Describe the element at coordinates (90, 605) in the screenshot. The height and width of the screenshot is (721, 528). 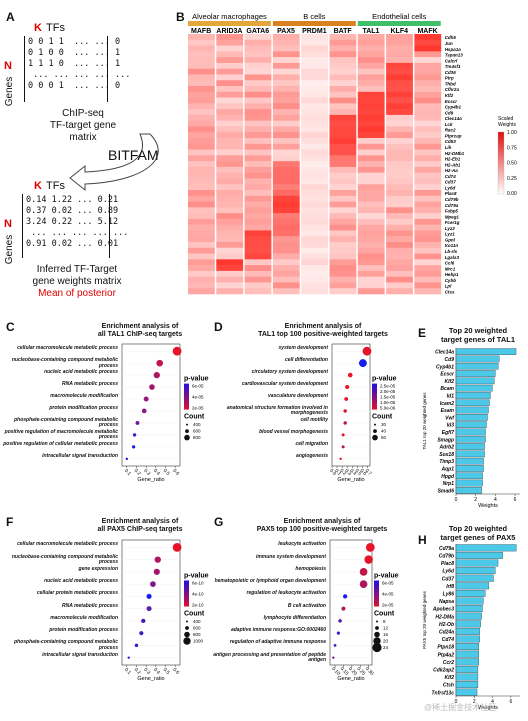
I see `category-label: RNA metabolic process` at that location.